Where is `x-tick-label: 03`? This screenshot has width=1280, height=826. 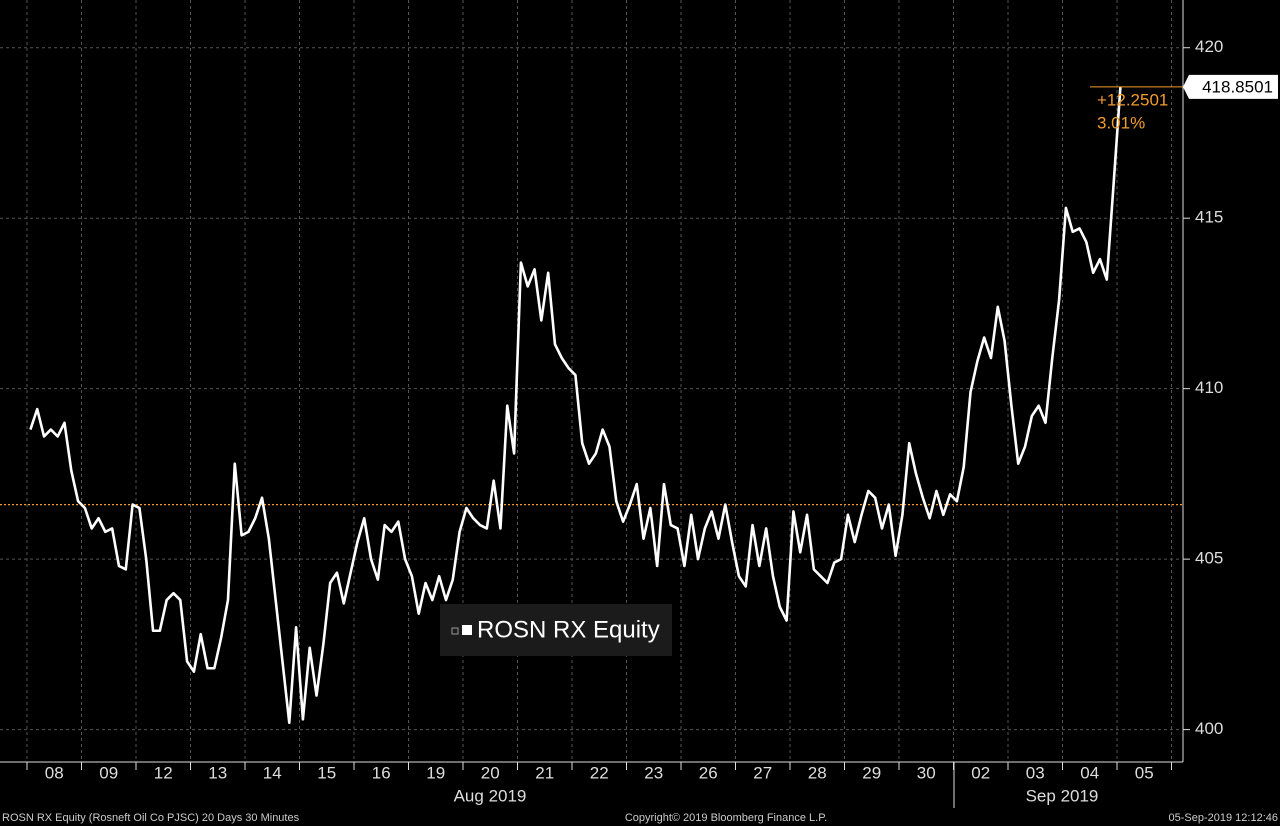
x-tick-label: 03 is located at coordinates (1035, 772).